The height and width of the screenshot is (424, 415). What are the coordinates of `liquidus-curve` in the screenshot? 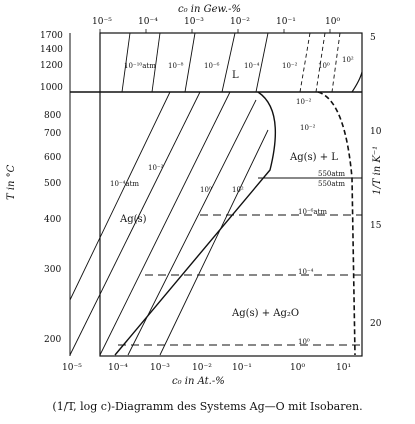 It's located at (336, 223).